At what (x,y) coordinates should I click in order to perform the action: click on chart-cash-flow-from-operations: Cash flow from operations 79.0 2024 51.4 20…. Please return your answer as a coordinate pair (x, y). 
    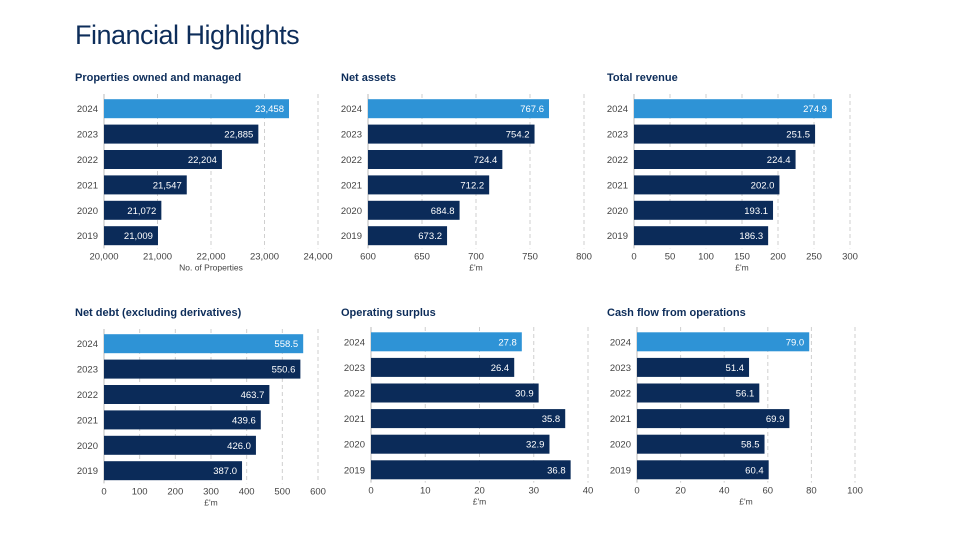
    Looking at the image, I should click on (737, 412).